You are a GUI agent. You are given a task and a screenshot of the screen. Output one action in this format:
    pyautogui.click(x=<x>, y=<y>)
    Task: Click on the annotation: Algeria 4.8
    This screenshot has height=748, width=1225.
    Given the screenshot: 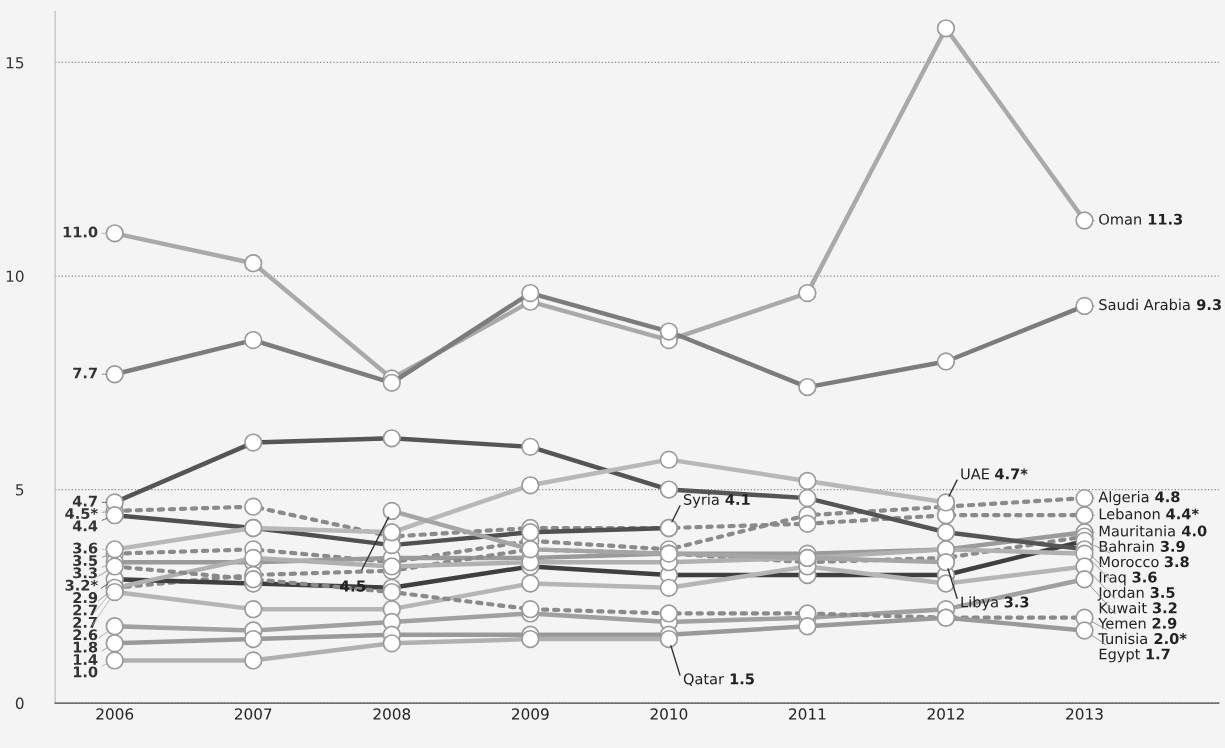 What is the action you would take?
    pyautogui.click(x=1139, y=498)
    